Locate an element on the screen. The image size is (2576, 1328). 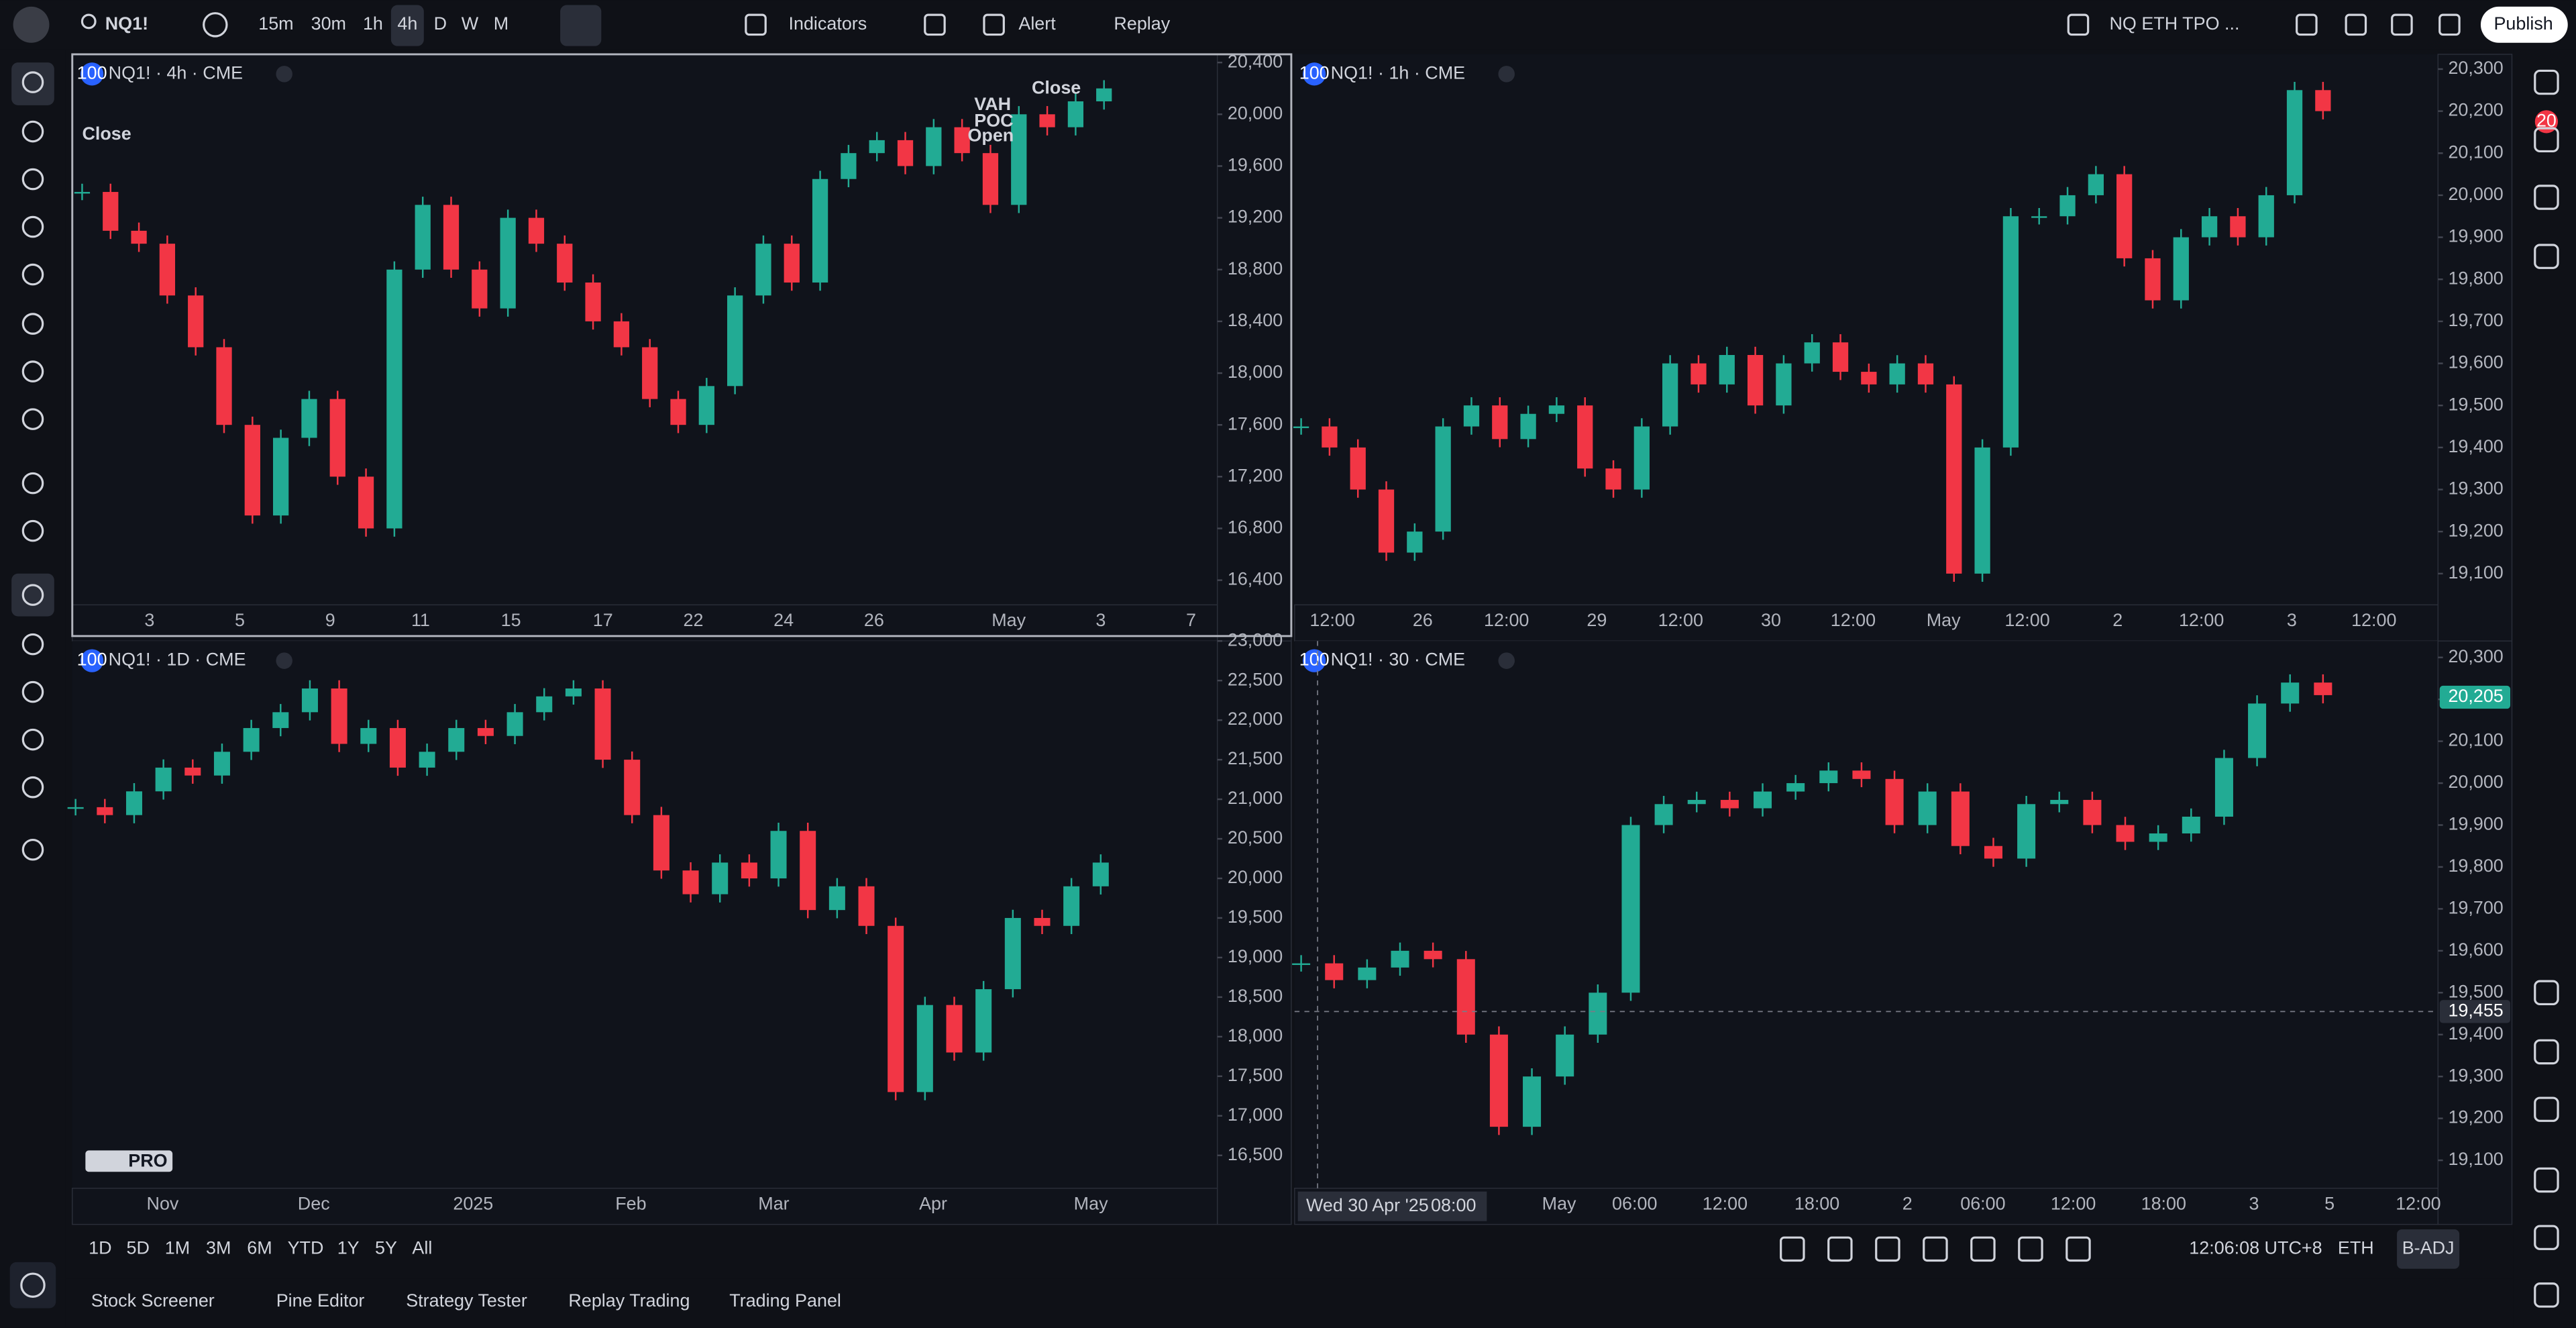
crosshair-tool is located at coordinates (32, 83).